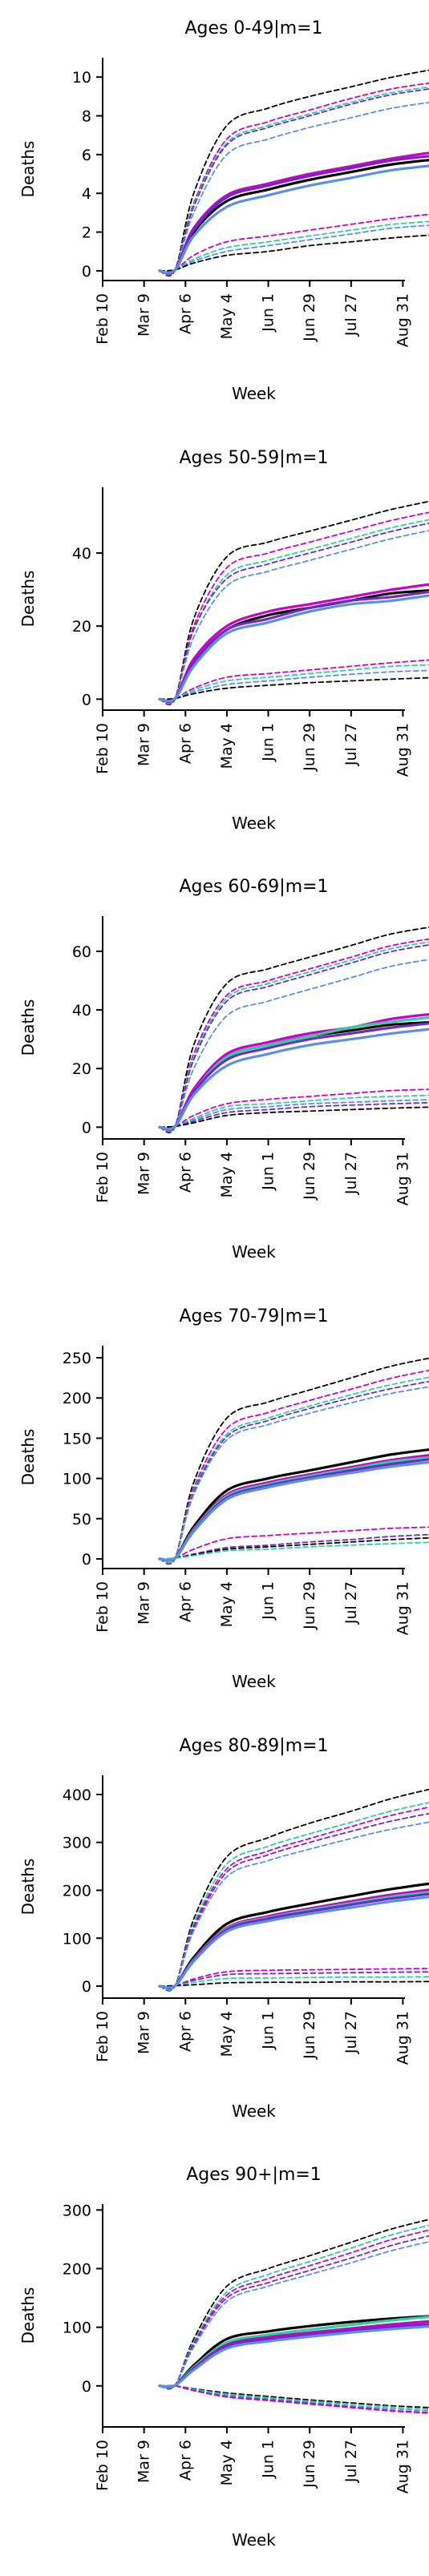 This screenshot has width=429, height=2576. I want to click on y-tick-label: 250, so click(77, 1358).